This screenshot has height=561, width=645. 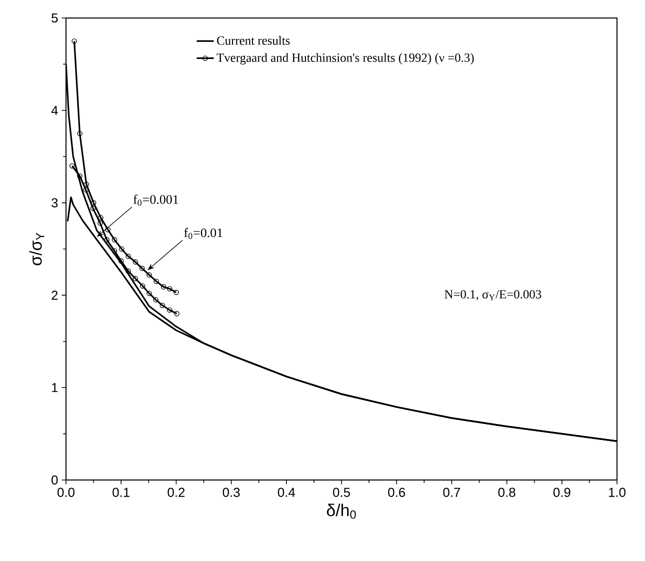 What do you see at coordinates (341, 492) in the screenshot?
I see `x-tick-label: 0.5` at bounding box center [341, 492].